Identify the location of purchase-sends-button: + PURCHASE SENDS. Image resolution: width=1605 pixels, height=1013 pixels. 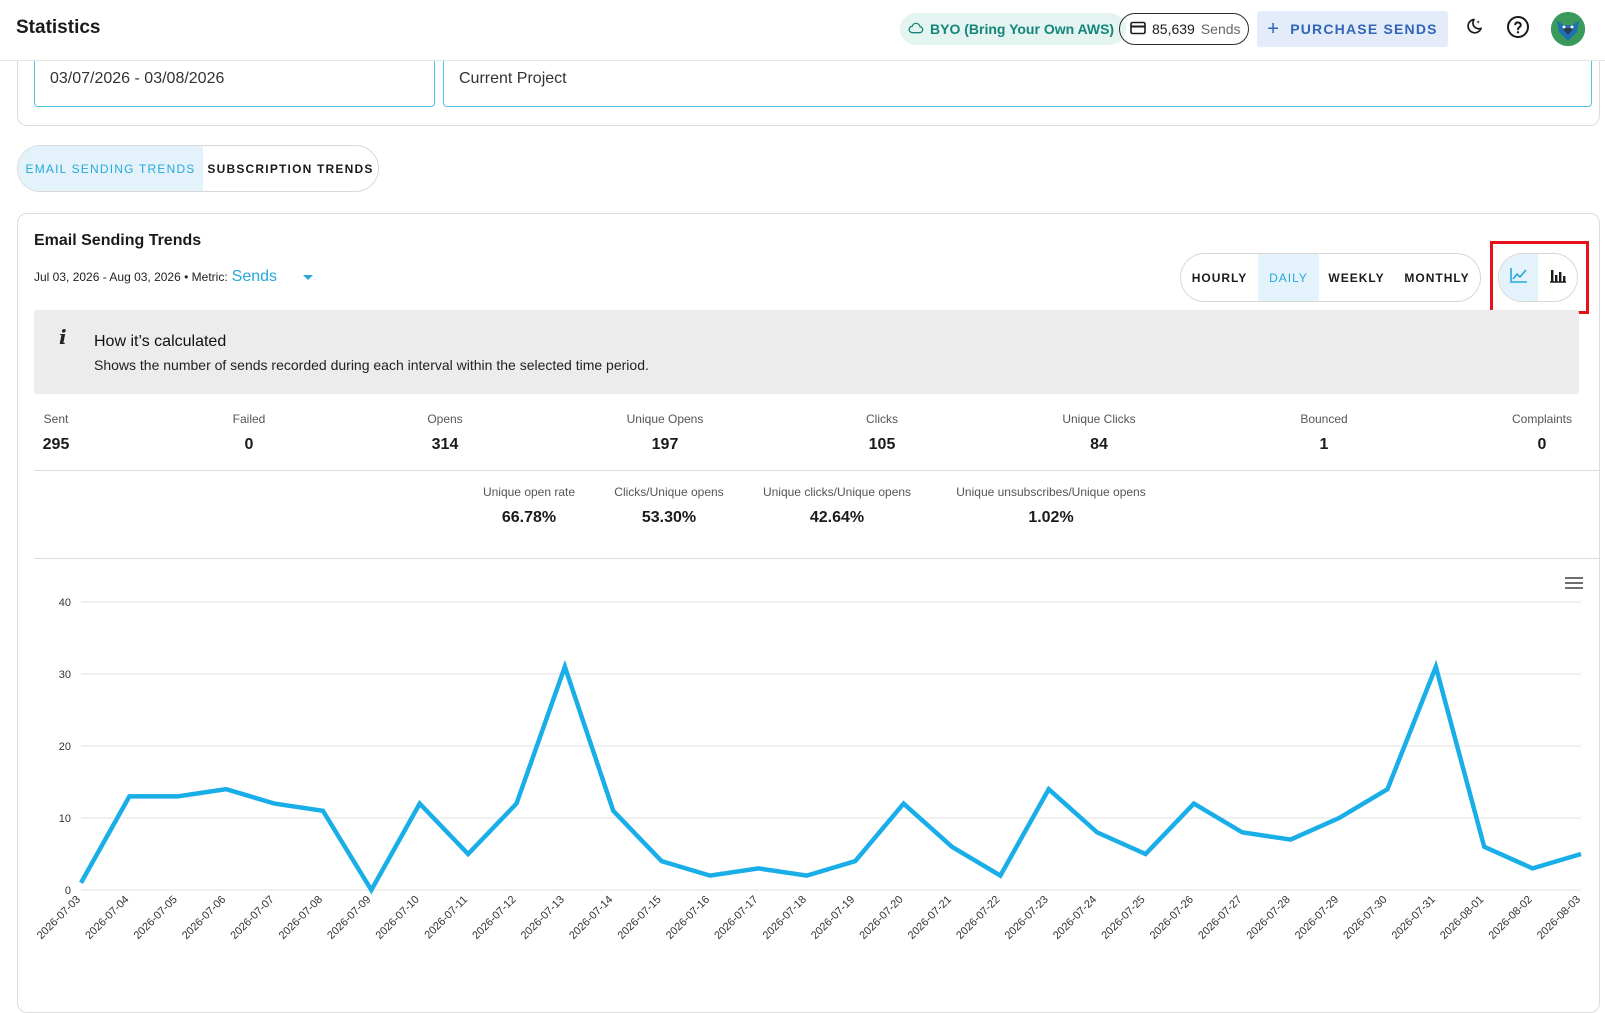
(1352, 29).